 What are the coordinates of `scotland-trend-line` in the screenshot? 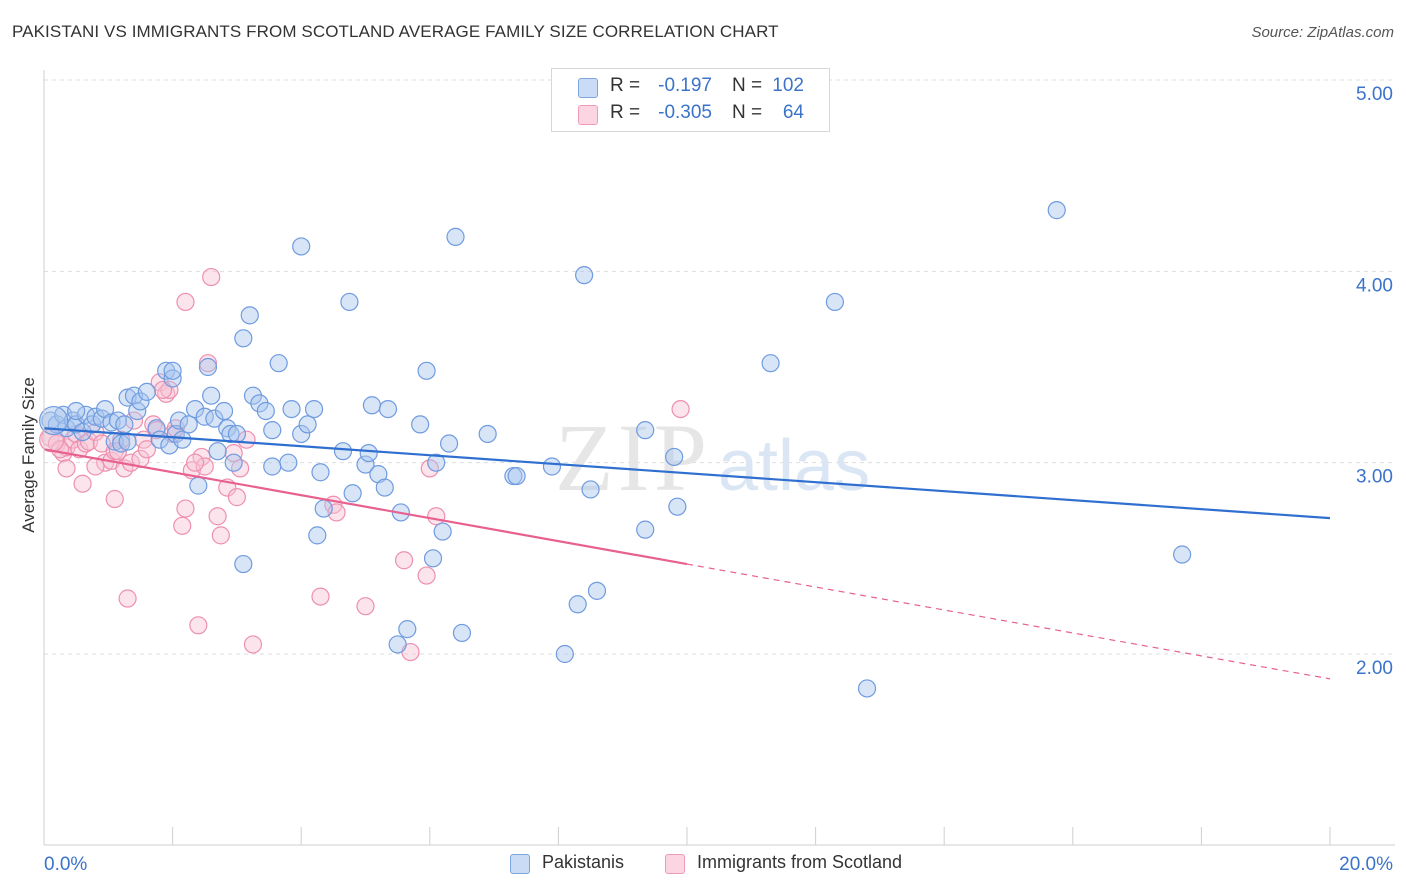 It's located at (365, 507).